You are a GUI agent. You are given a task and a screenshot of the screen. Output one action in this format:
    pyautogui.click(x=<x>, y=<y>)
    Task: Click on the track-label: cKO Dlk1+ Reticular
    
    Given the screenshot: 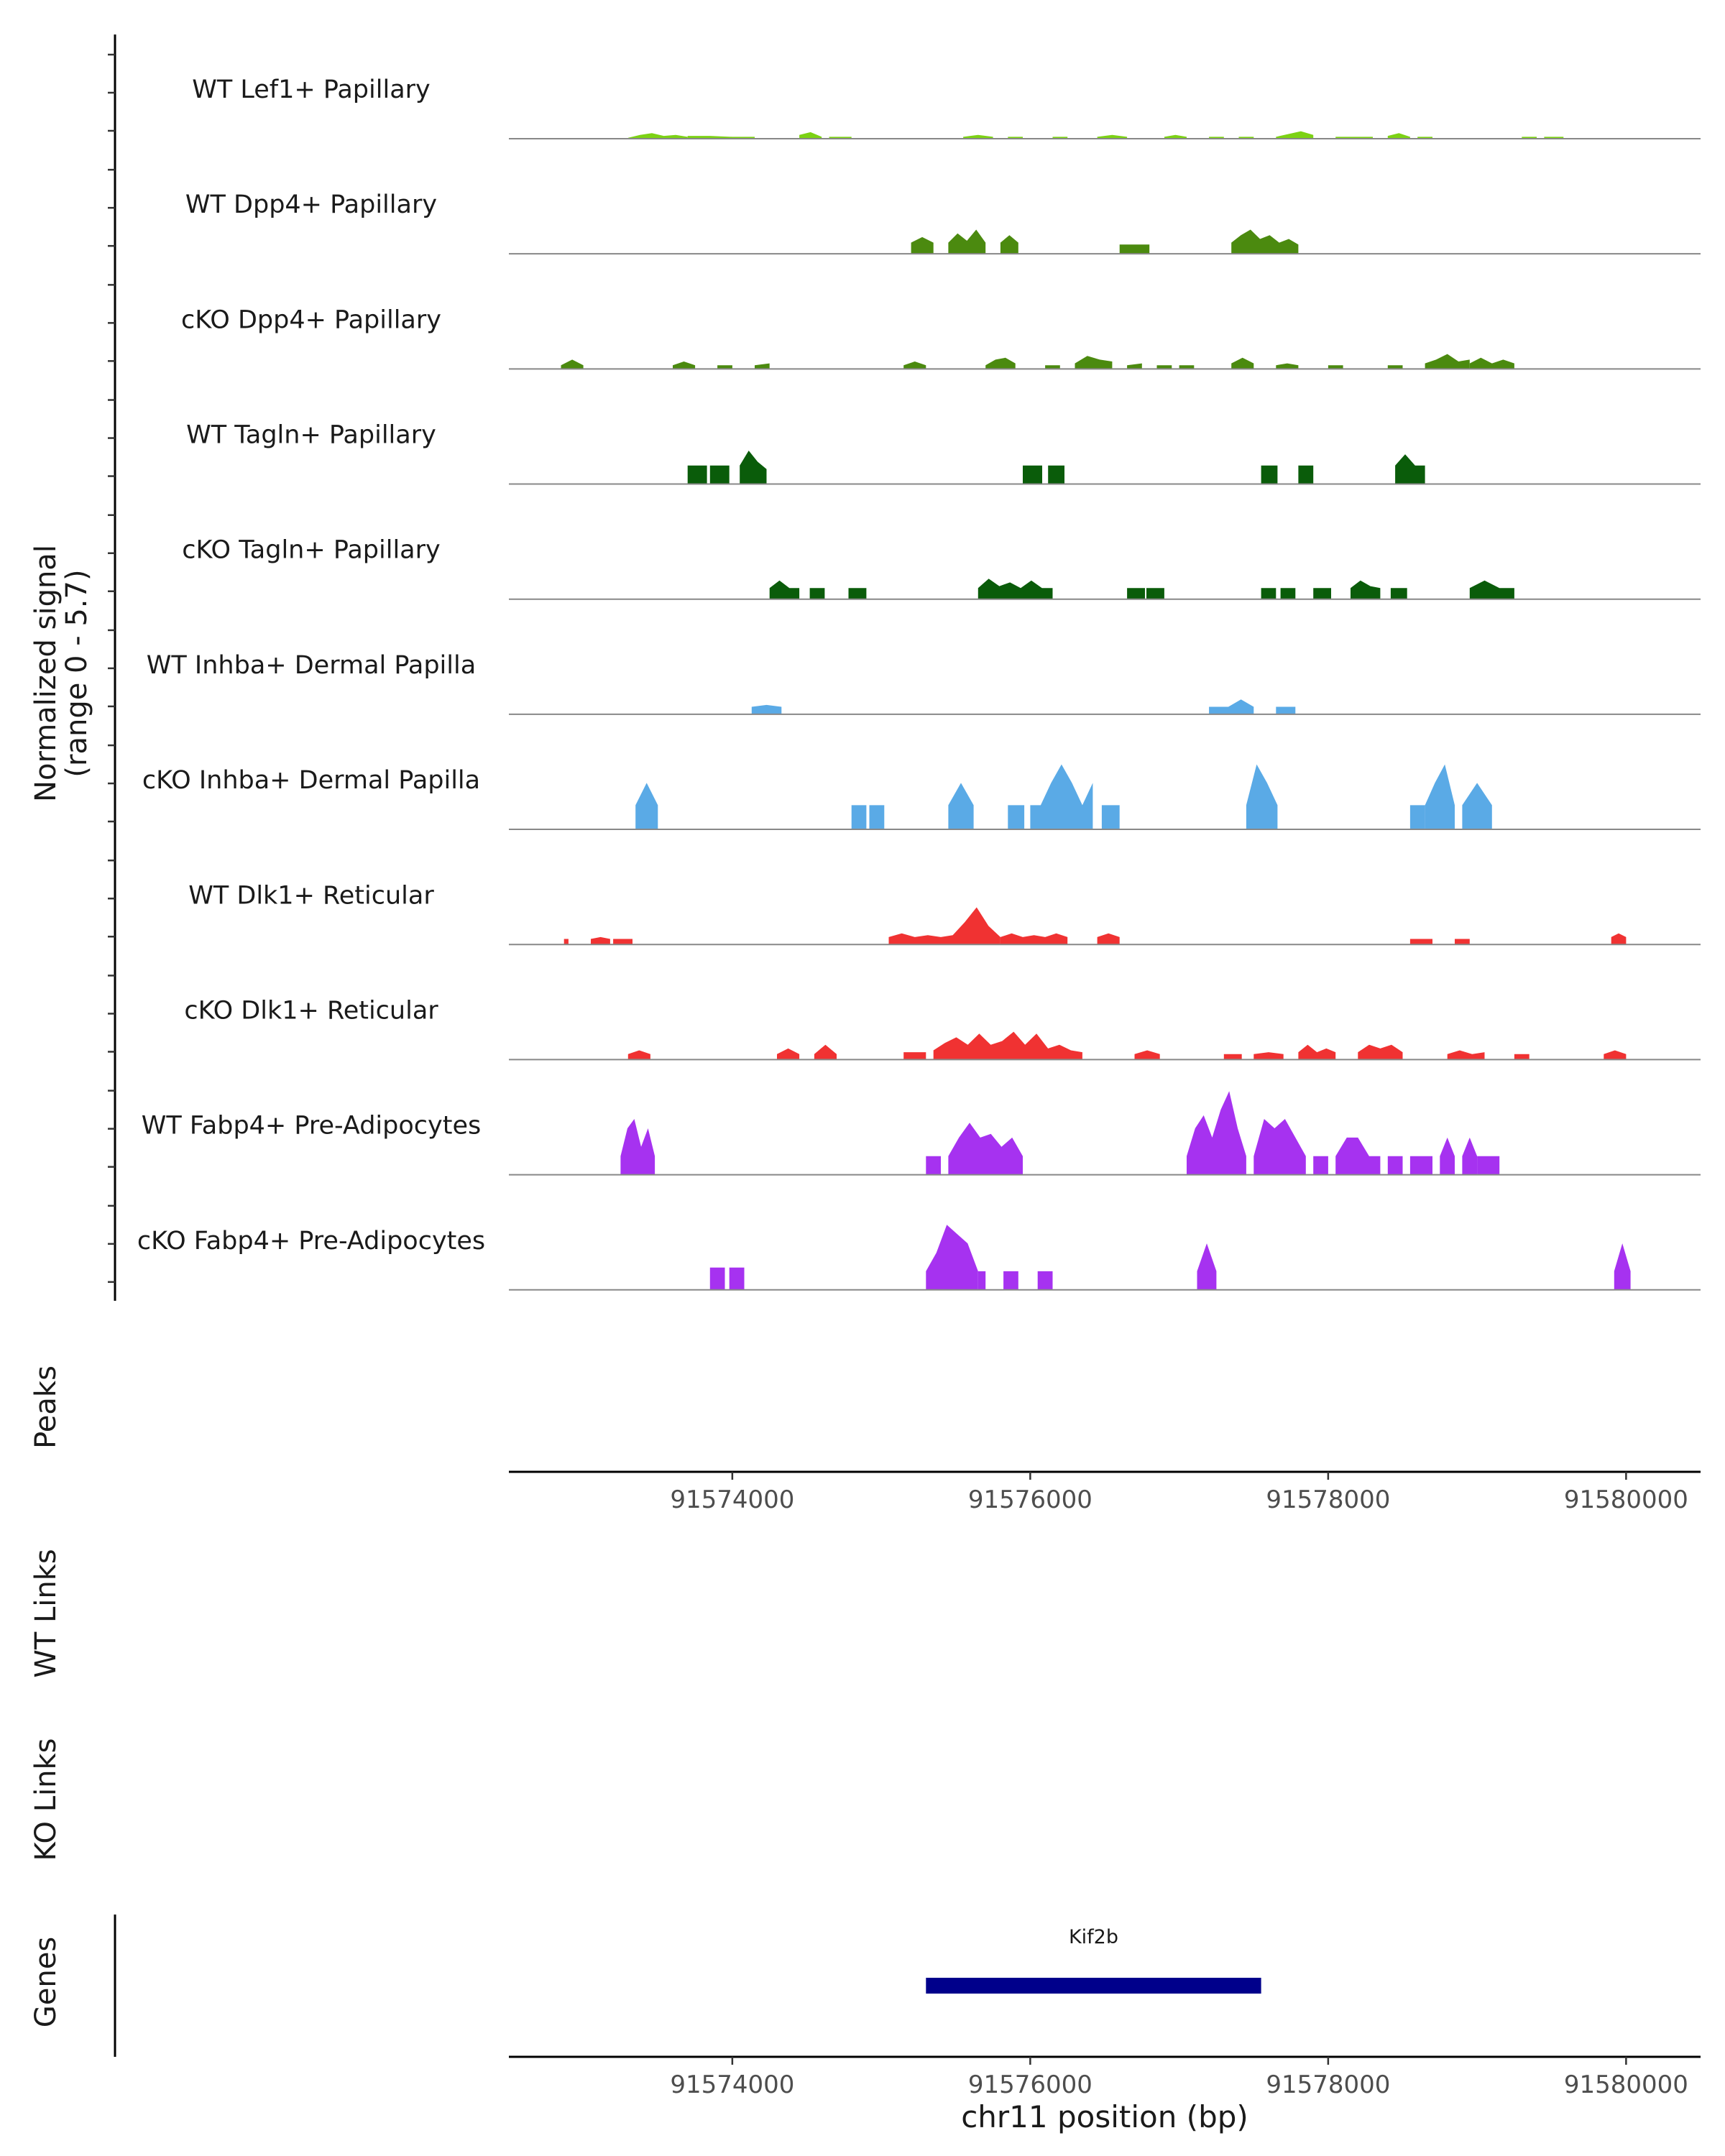 What is the action you would take?
    pyautogui.click(x=311, y=1011)
    